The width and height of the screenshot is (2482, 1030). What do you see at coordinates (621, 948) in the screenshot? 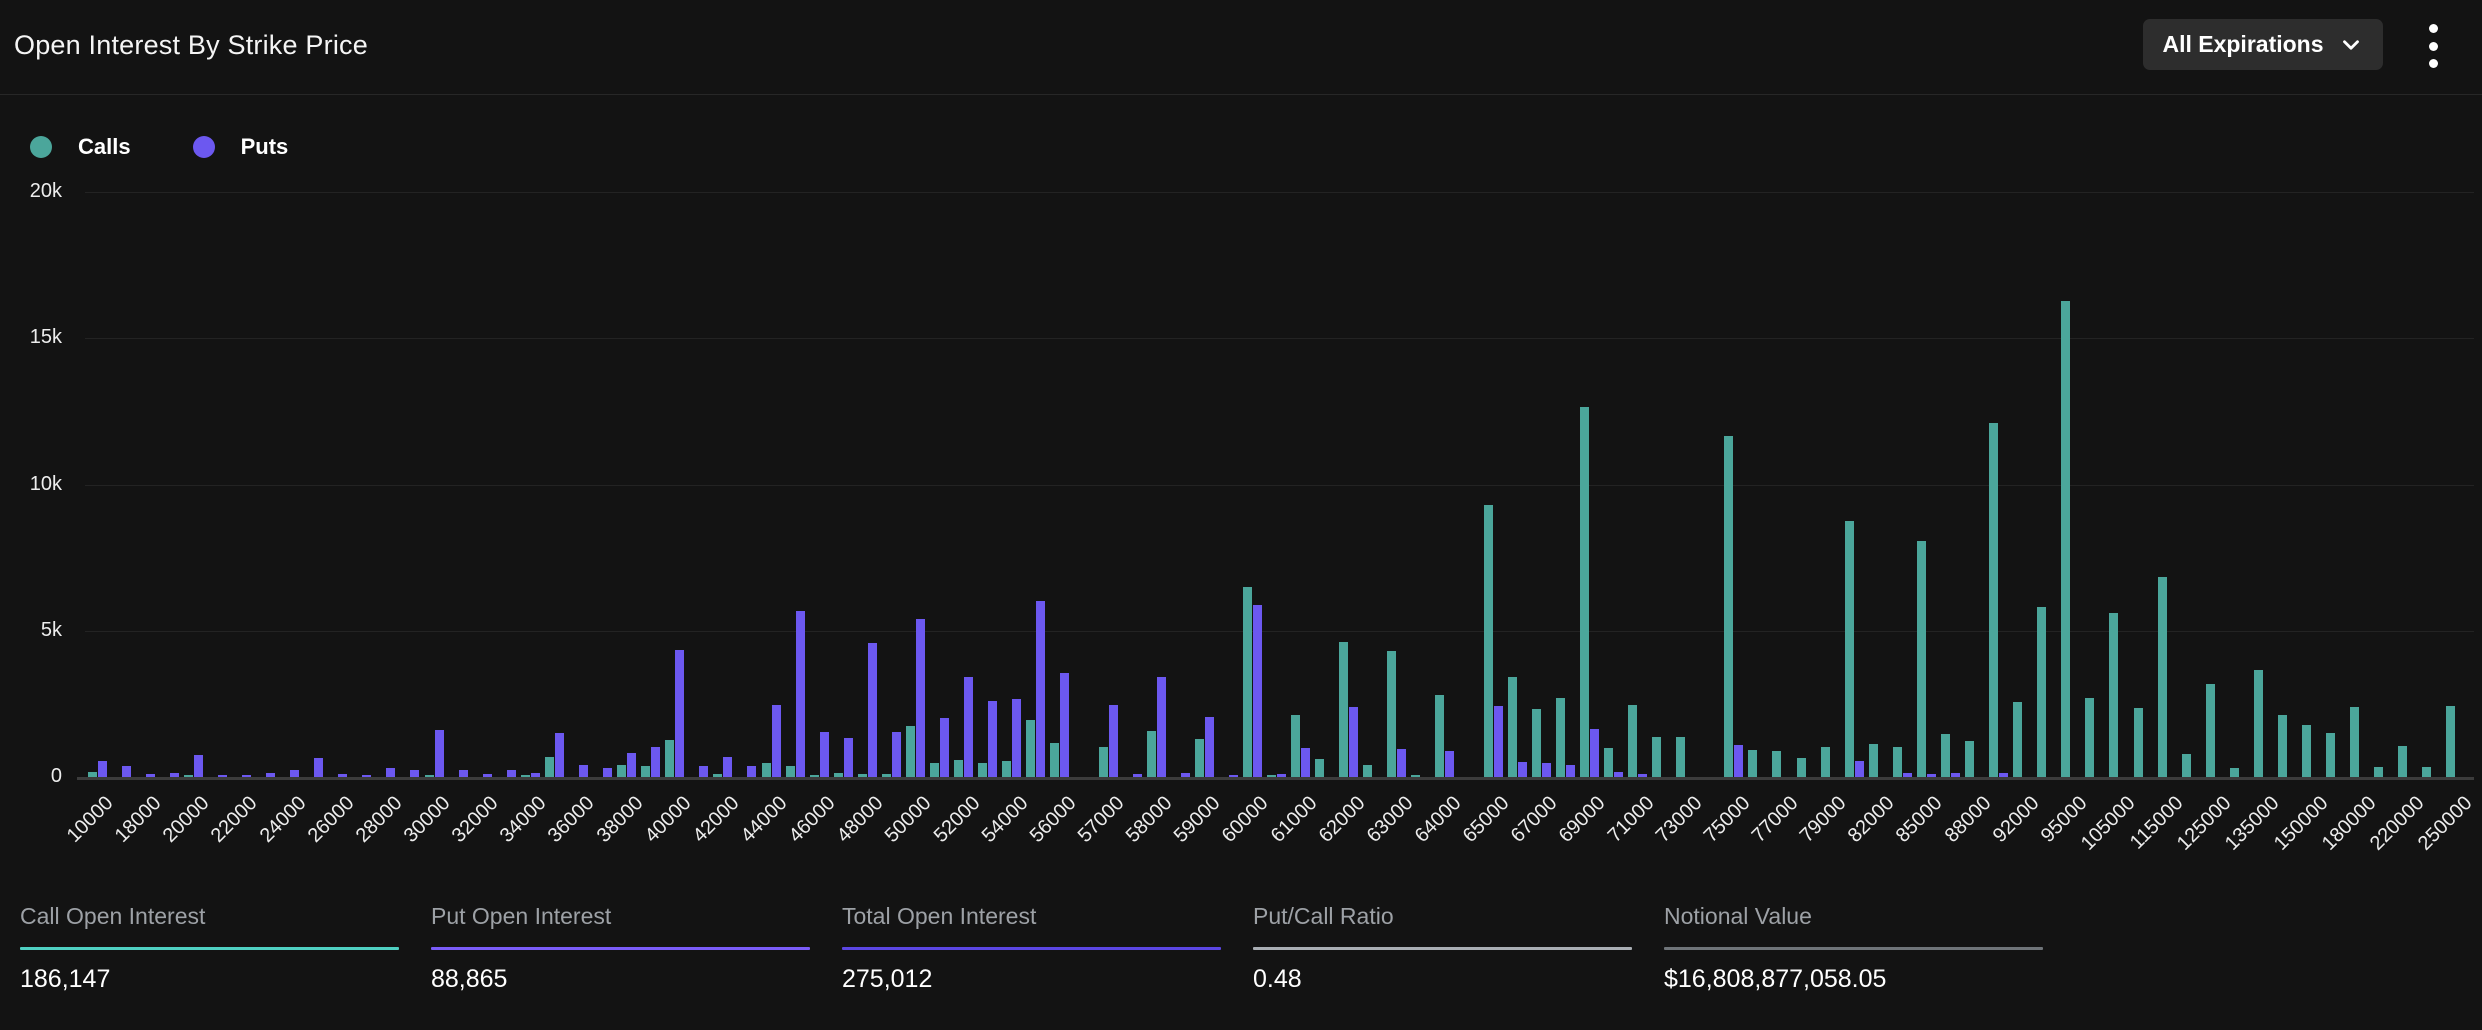
I see `stat-put-open-interest: Put Open Interest 88,865` at bounding box center [621, 948].